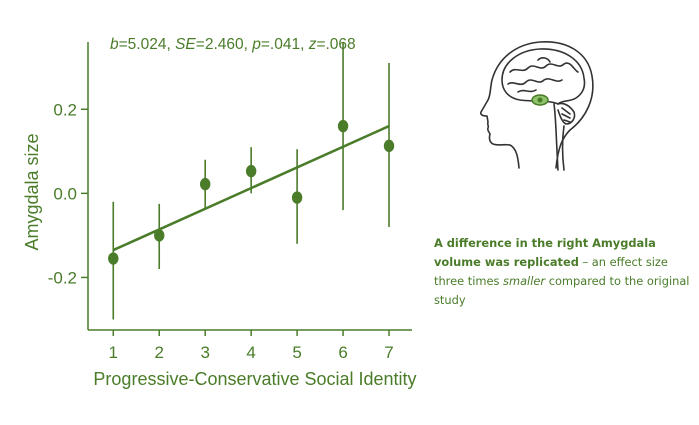 Image resolution: width=699 pixels, height=425 pixels. I want to click on caption-italic: smaller, so click(524, 281).